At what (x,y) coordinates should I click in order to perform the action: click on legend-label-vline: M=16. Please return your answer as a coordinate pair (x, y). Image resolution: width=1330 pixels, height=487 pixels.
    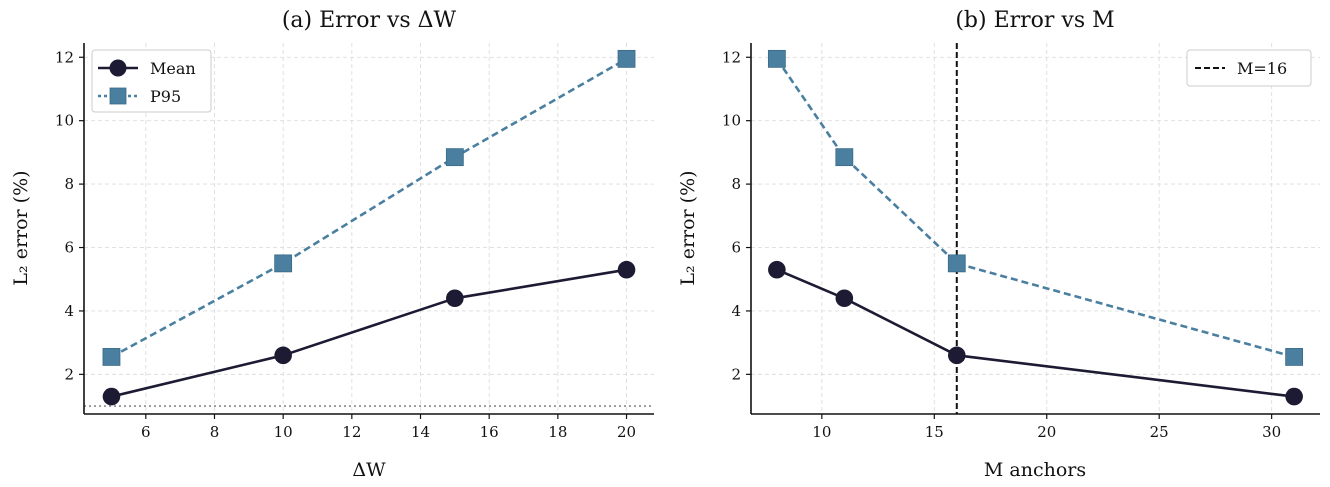
    Looking at the image, I should click on (1262, 68).